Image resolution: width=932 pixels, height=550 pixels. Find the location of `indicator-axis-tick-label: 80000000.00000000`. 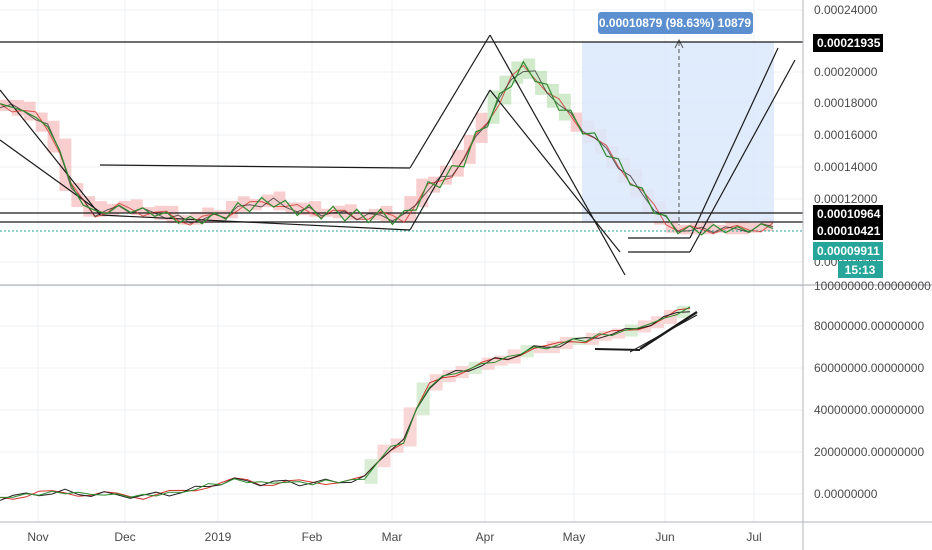

indicator-axis-tick-label: 80000000.00000000 is located at coordinates (869, 326).